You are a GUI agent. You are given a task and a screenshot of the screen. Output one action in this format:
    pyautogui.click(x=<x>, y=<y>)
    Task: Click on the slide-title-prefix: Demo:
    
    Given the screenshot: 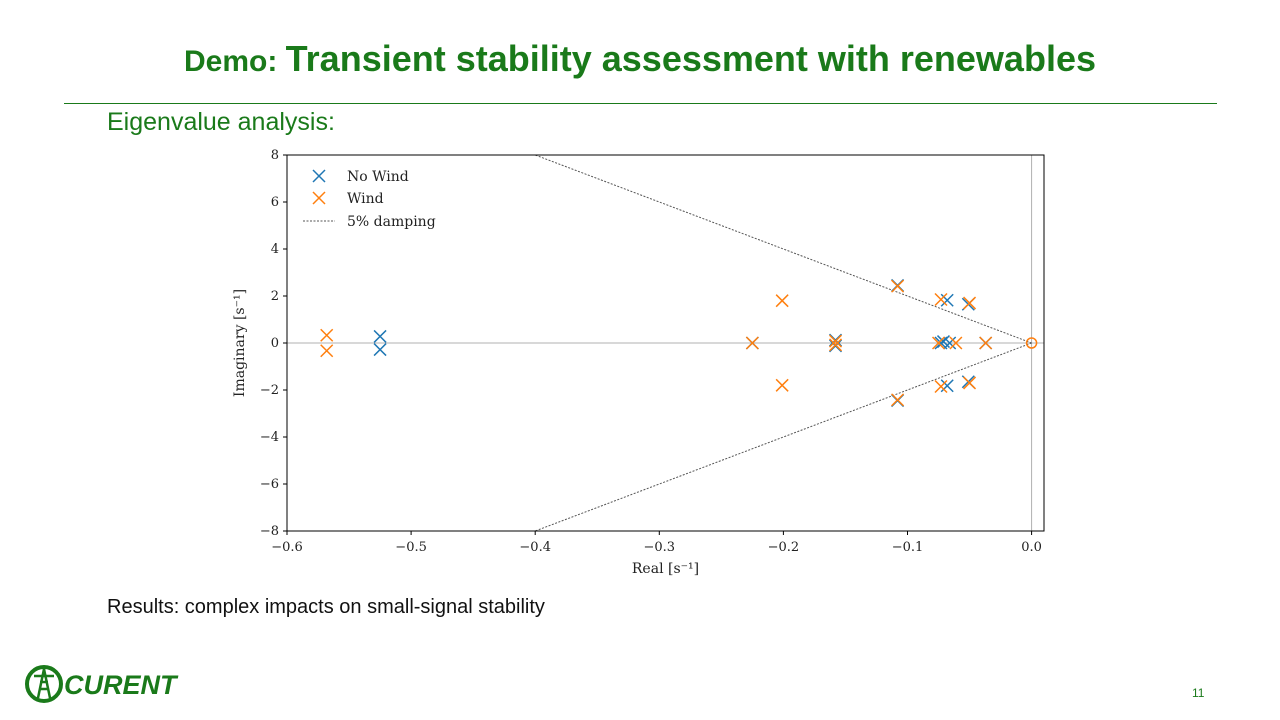 What is the action you would take?
    pyautogui.click(x=234, y=61)
    